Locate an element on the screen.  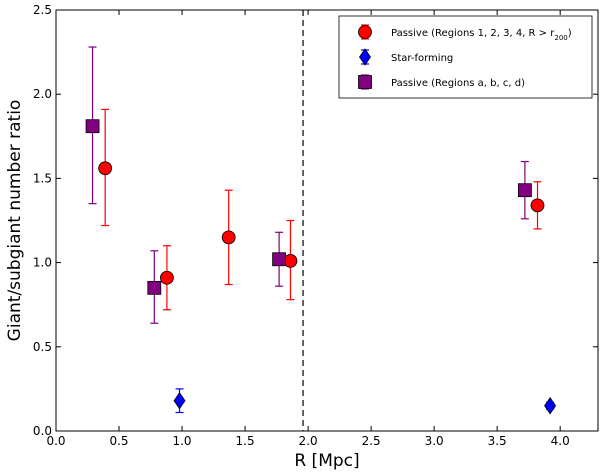
legend-label-close: ) is located at coordinates (570, 33).